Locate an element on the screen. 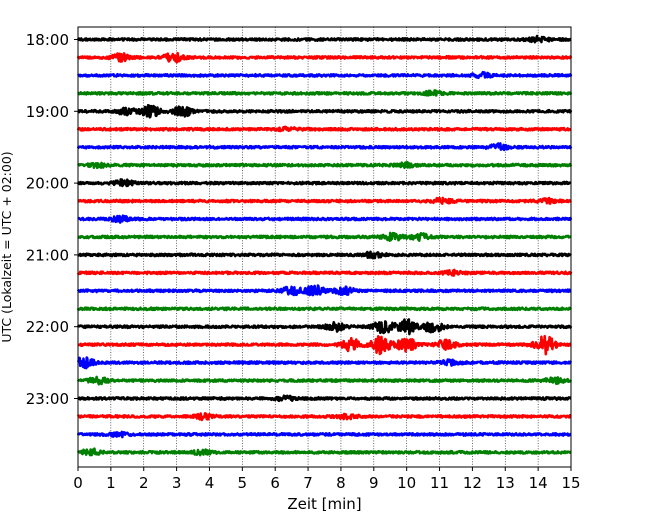  x-tick-label: 6 is located at coordinates (275, 483).